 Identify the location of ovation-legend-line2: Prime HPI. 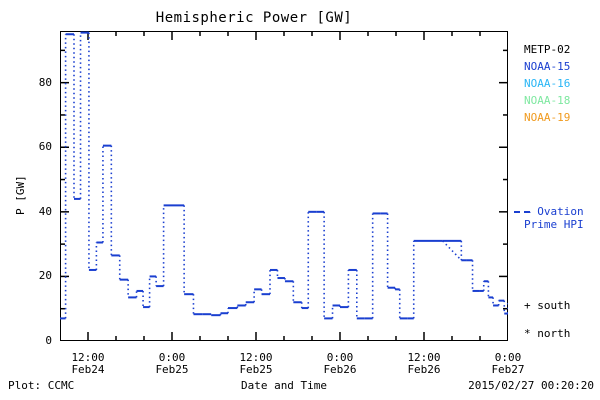
(554, 224).